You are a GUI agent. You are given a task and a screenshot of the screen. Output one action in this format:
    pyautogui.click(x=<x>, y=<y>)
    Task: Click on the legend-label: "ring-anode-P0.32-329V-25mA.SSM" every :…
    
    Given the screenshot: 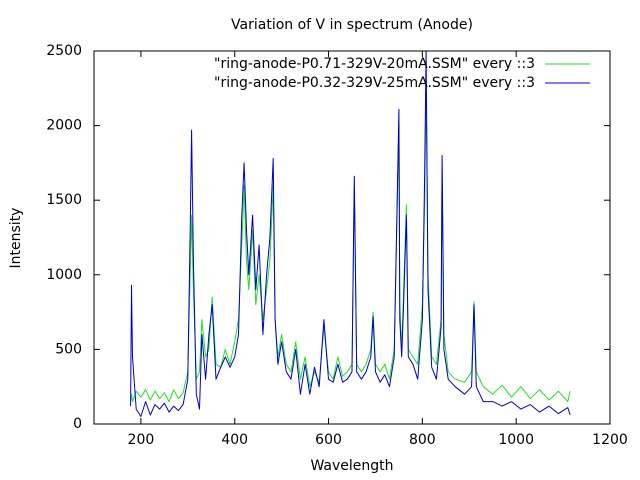 What is the action you would take?
    pyautogui.click(x=374, y=83)
    